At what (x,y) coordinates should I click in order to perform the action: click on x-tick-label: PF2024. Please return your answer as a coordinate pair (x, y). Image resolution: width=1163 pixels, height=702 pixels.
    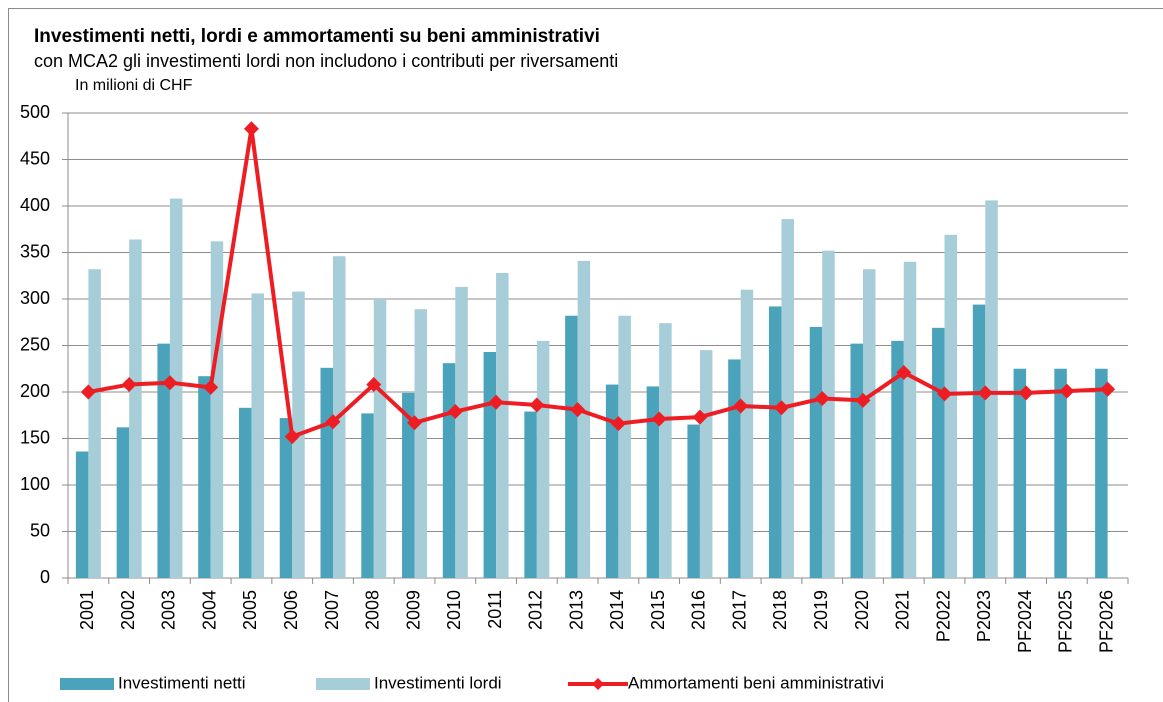
    Looking at the image, I should click on (1025, 621).